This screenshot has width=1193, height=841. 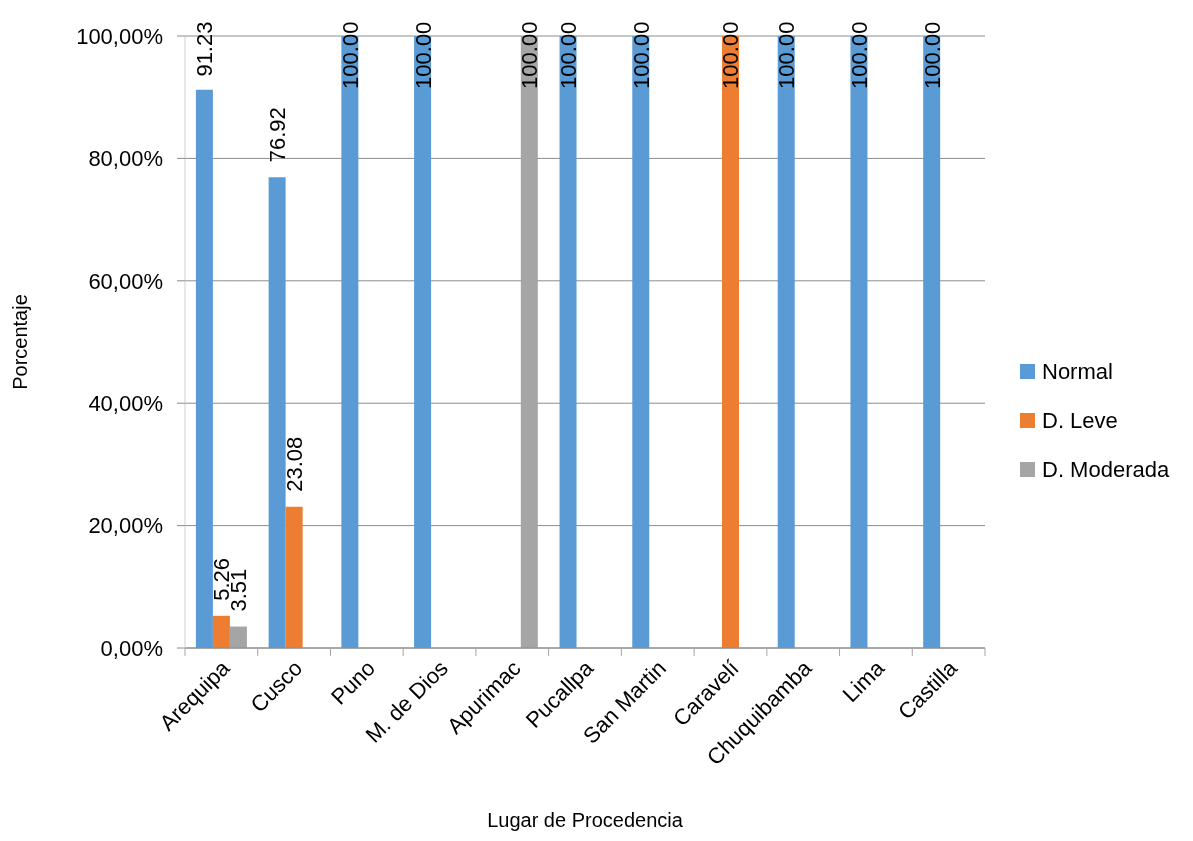 What do you see at coordinates (119, 36) in the screenshot?
I see `y-tick-label: 100,00%` at bounding box center [119, 36].